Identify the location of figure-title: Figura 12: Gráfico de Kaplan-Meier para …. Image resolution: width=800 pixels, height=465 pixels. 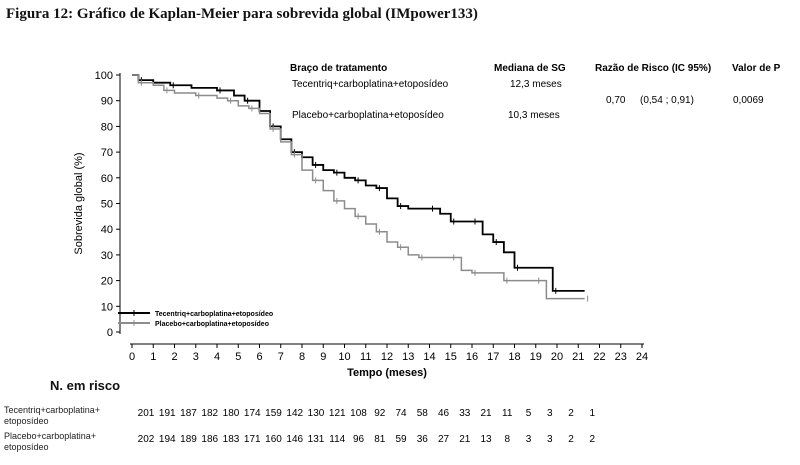
(242, 14).